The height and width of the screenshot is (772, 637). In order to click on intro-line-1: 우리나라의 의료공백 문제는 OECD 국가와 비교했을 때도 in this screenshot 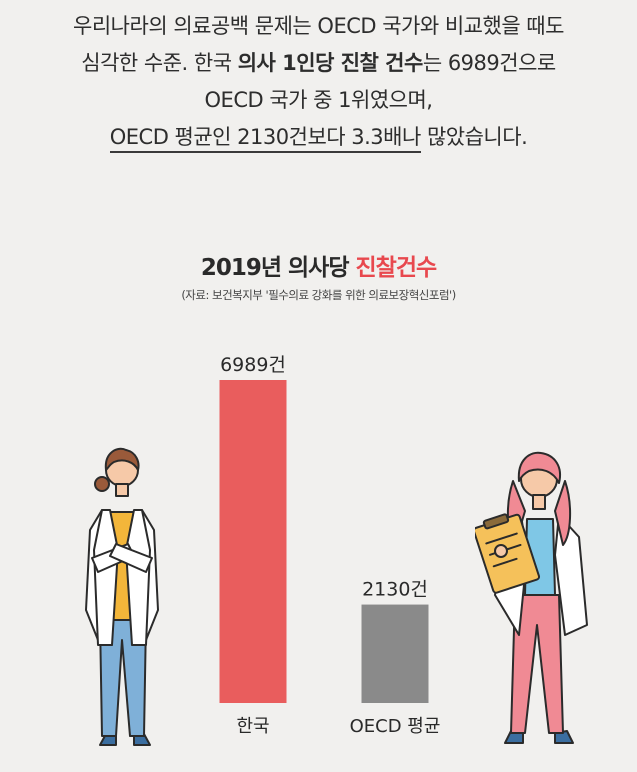, I will do `click(318, 26)`.